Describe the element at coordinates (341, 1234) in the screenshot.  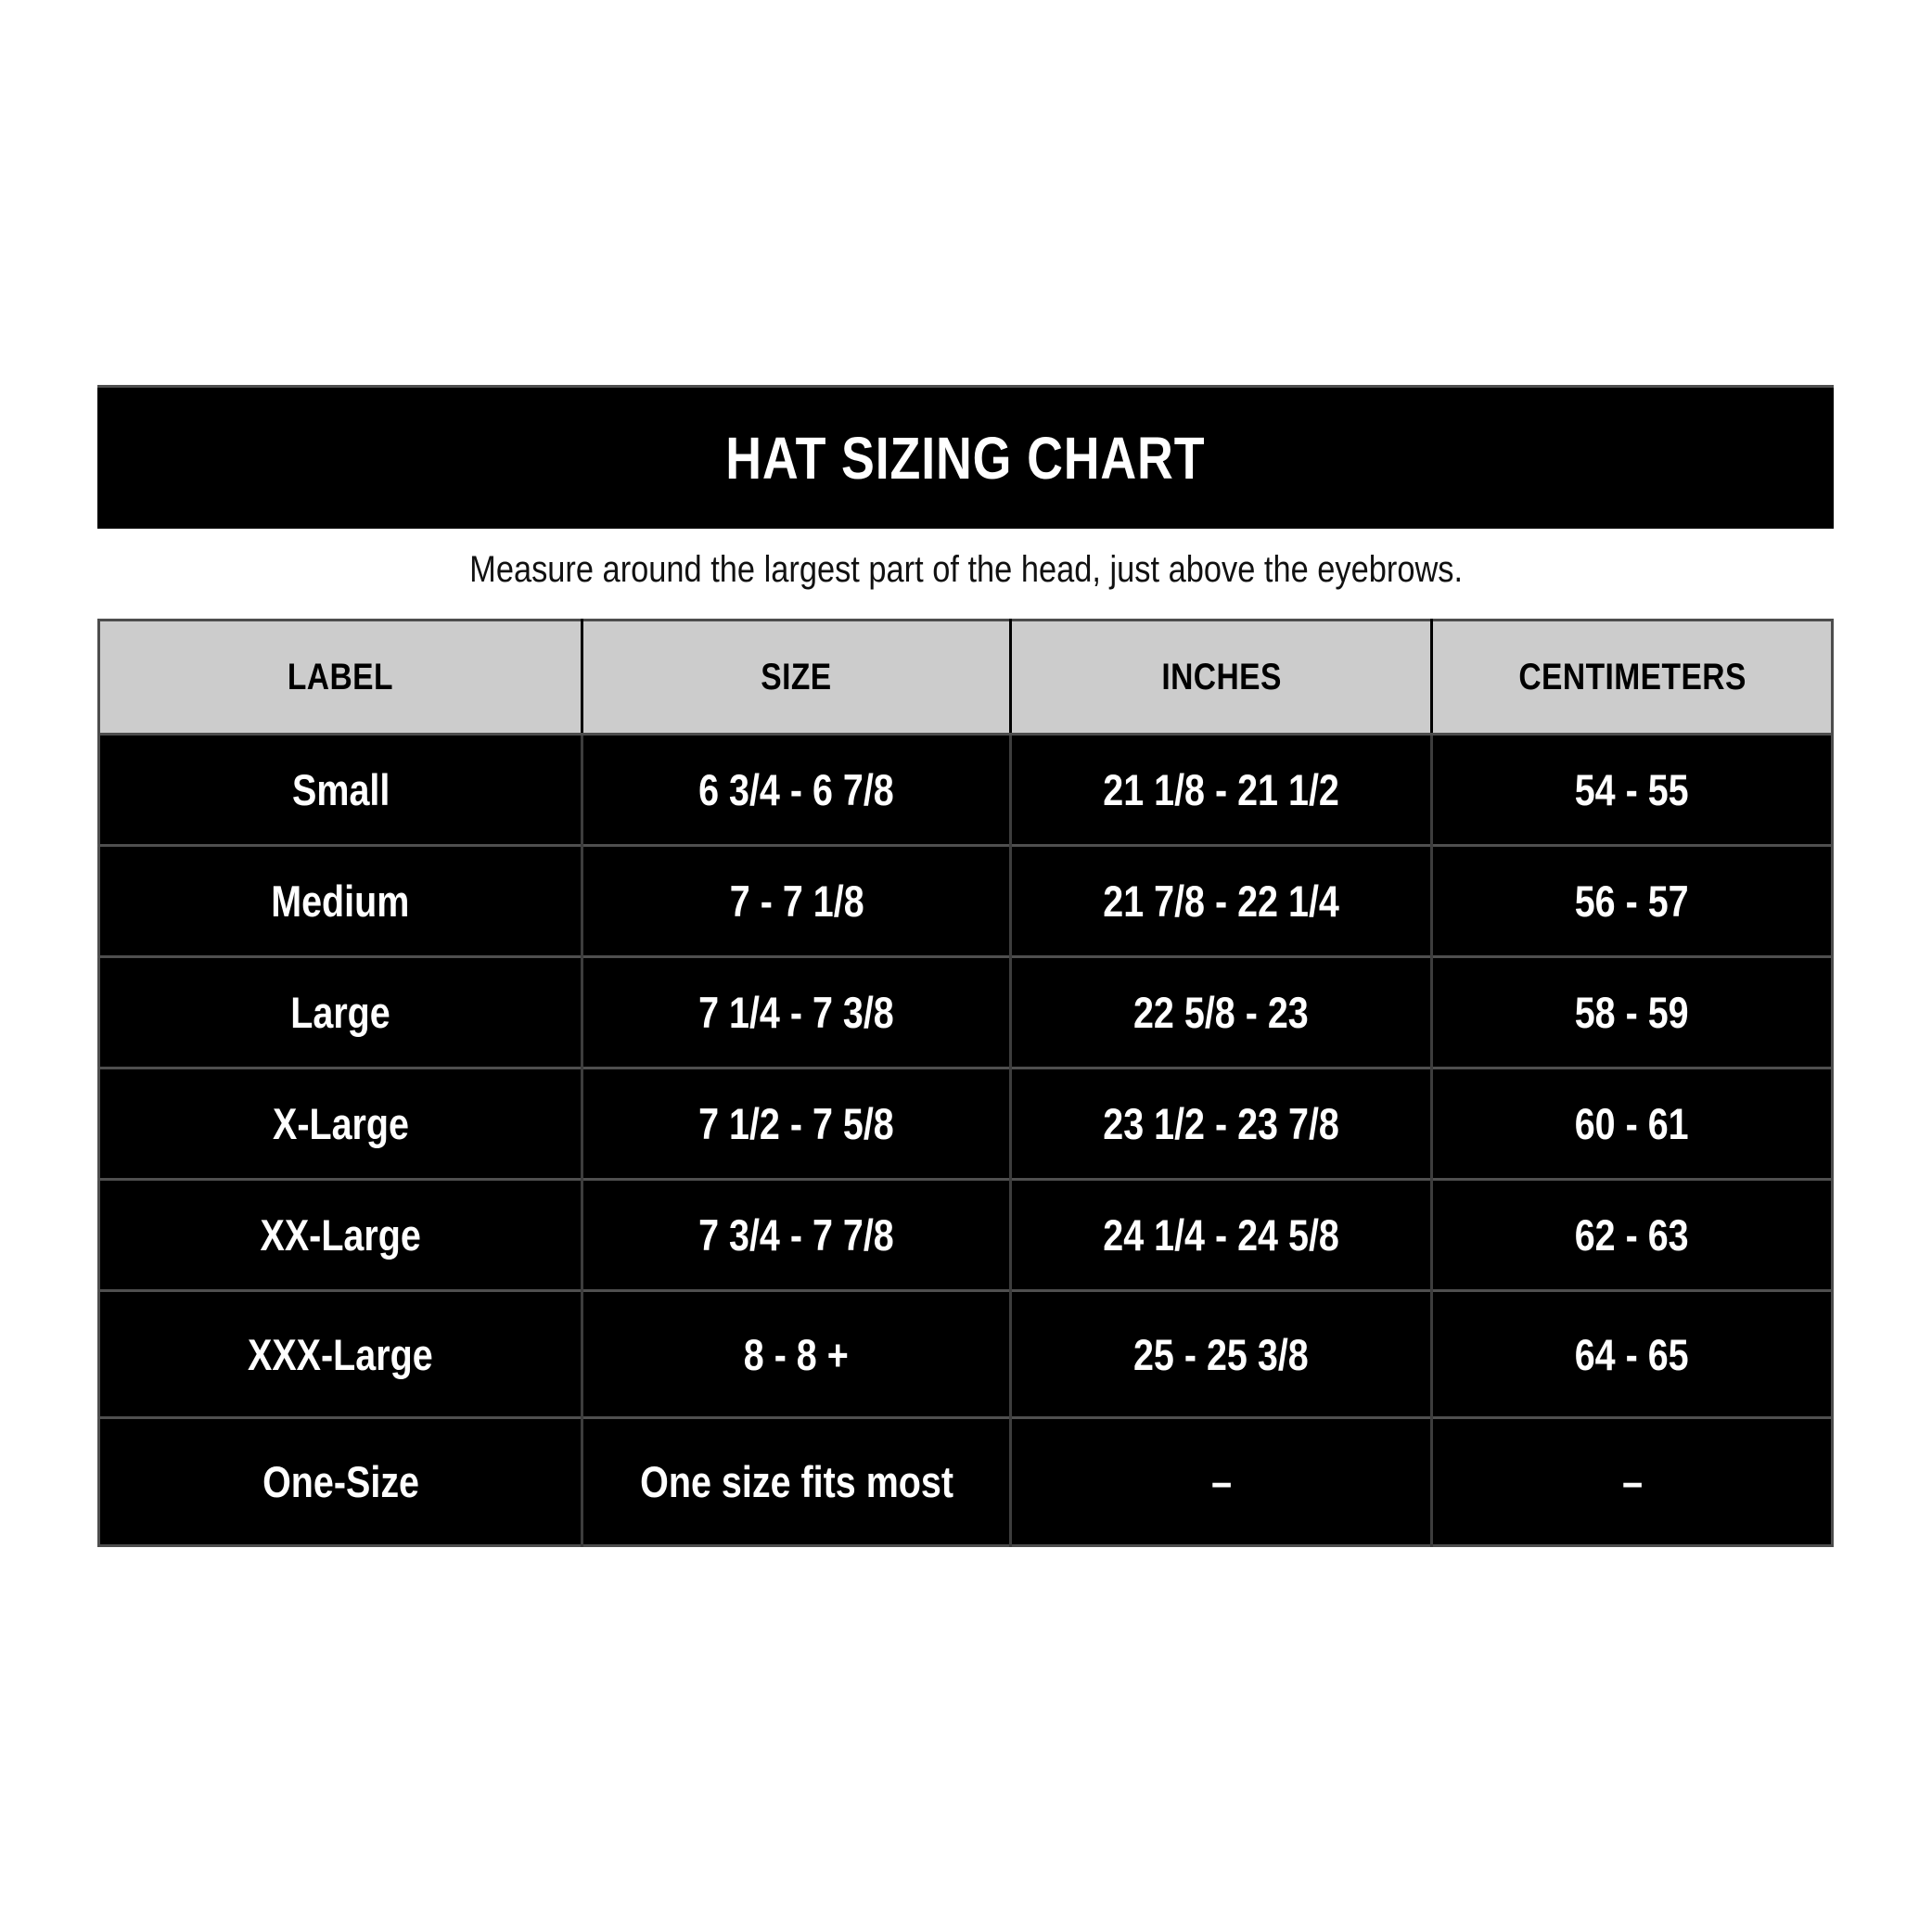
I see `cell-label: XX-Large` at that location.